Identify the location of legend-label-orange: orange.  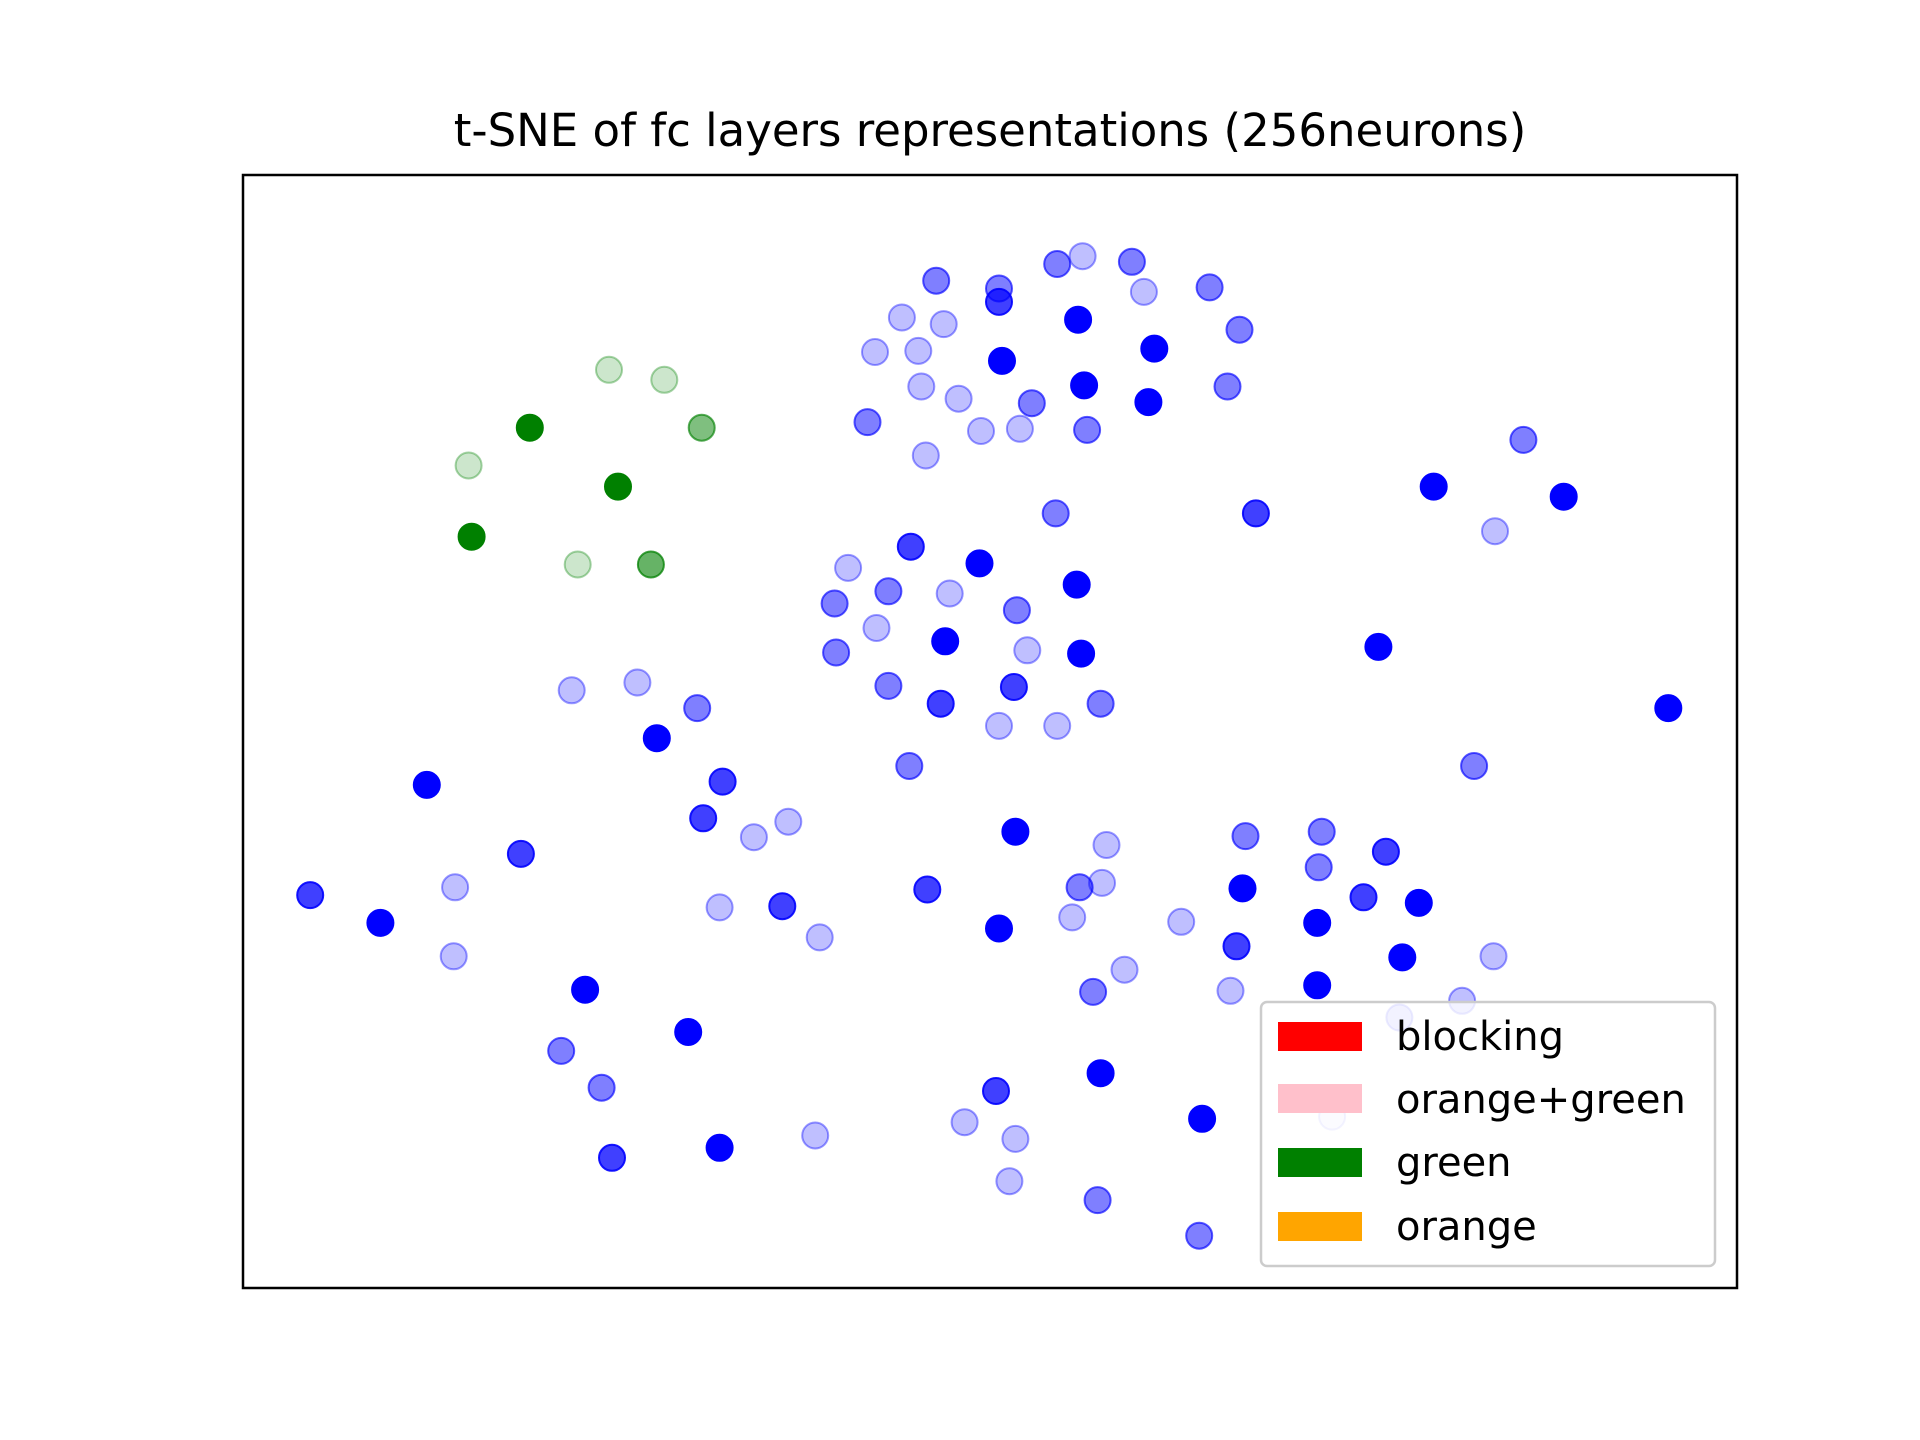
(1466, 1227).